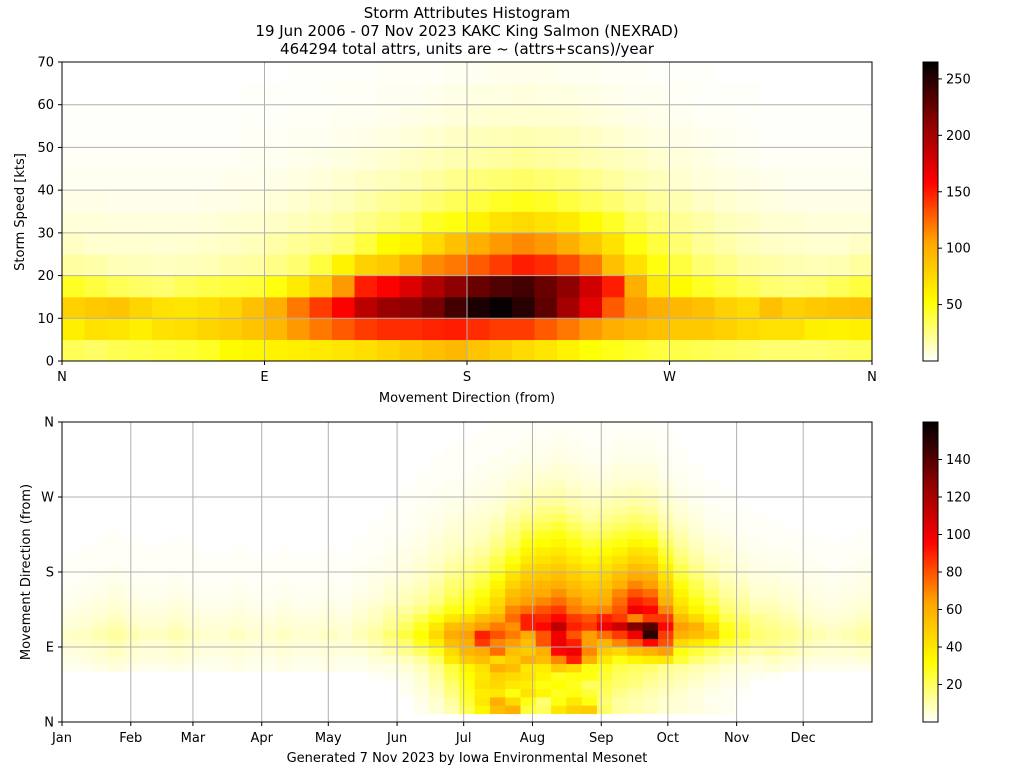 The image size is (1024, 768). Describe the element at coordinates (433, 734) in the screenshot. I see `bottom-x-ticks: Jan Feb Mar Apr May Jun Jul Aug Sep Oct Nov Dec` at that location.